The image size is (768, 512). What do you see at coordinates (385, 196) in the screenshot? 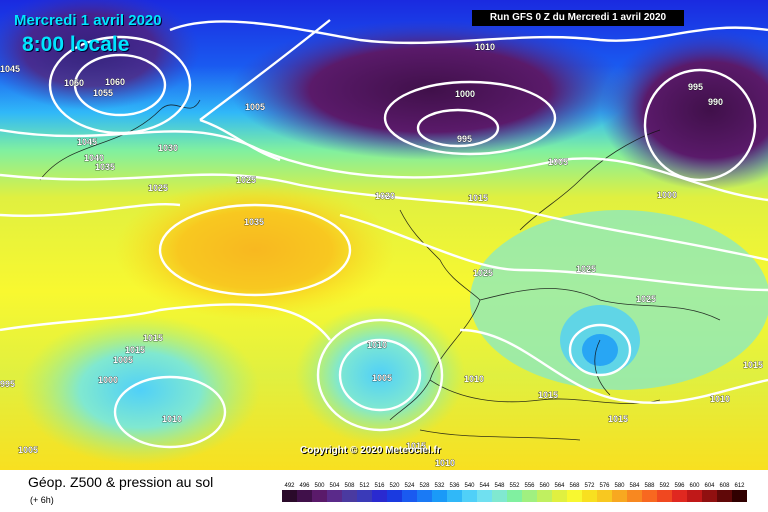
I see `pressure-label: 1020` at bounding box center [385, 196].